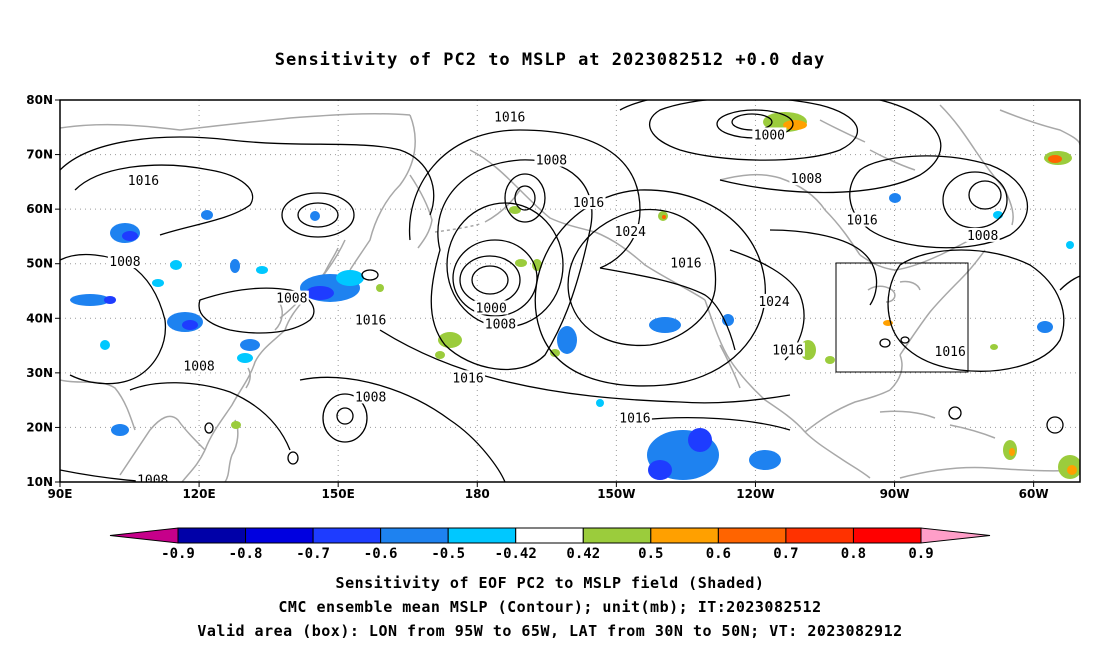 This screenshot has height=650, width=1100. What do you see at coordinates (39, 100) in the screenshot?
I see `lat-tick-label: 80N` at bounding box center [39, 100].